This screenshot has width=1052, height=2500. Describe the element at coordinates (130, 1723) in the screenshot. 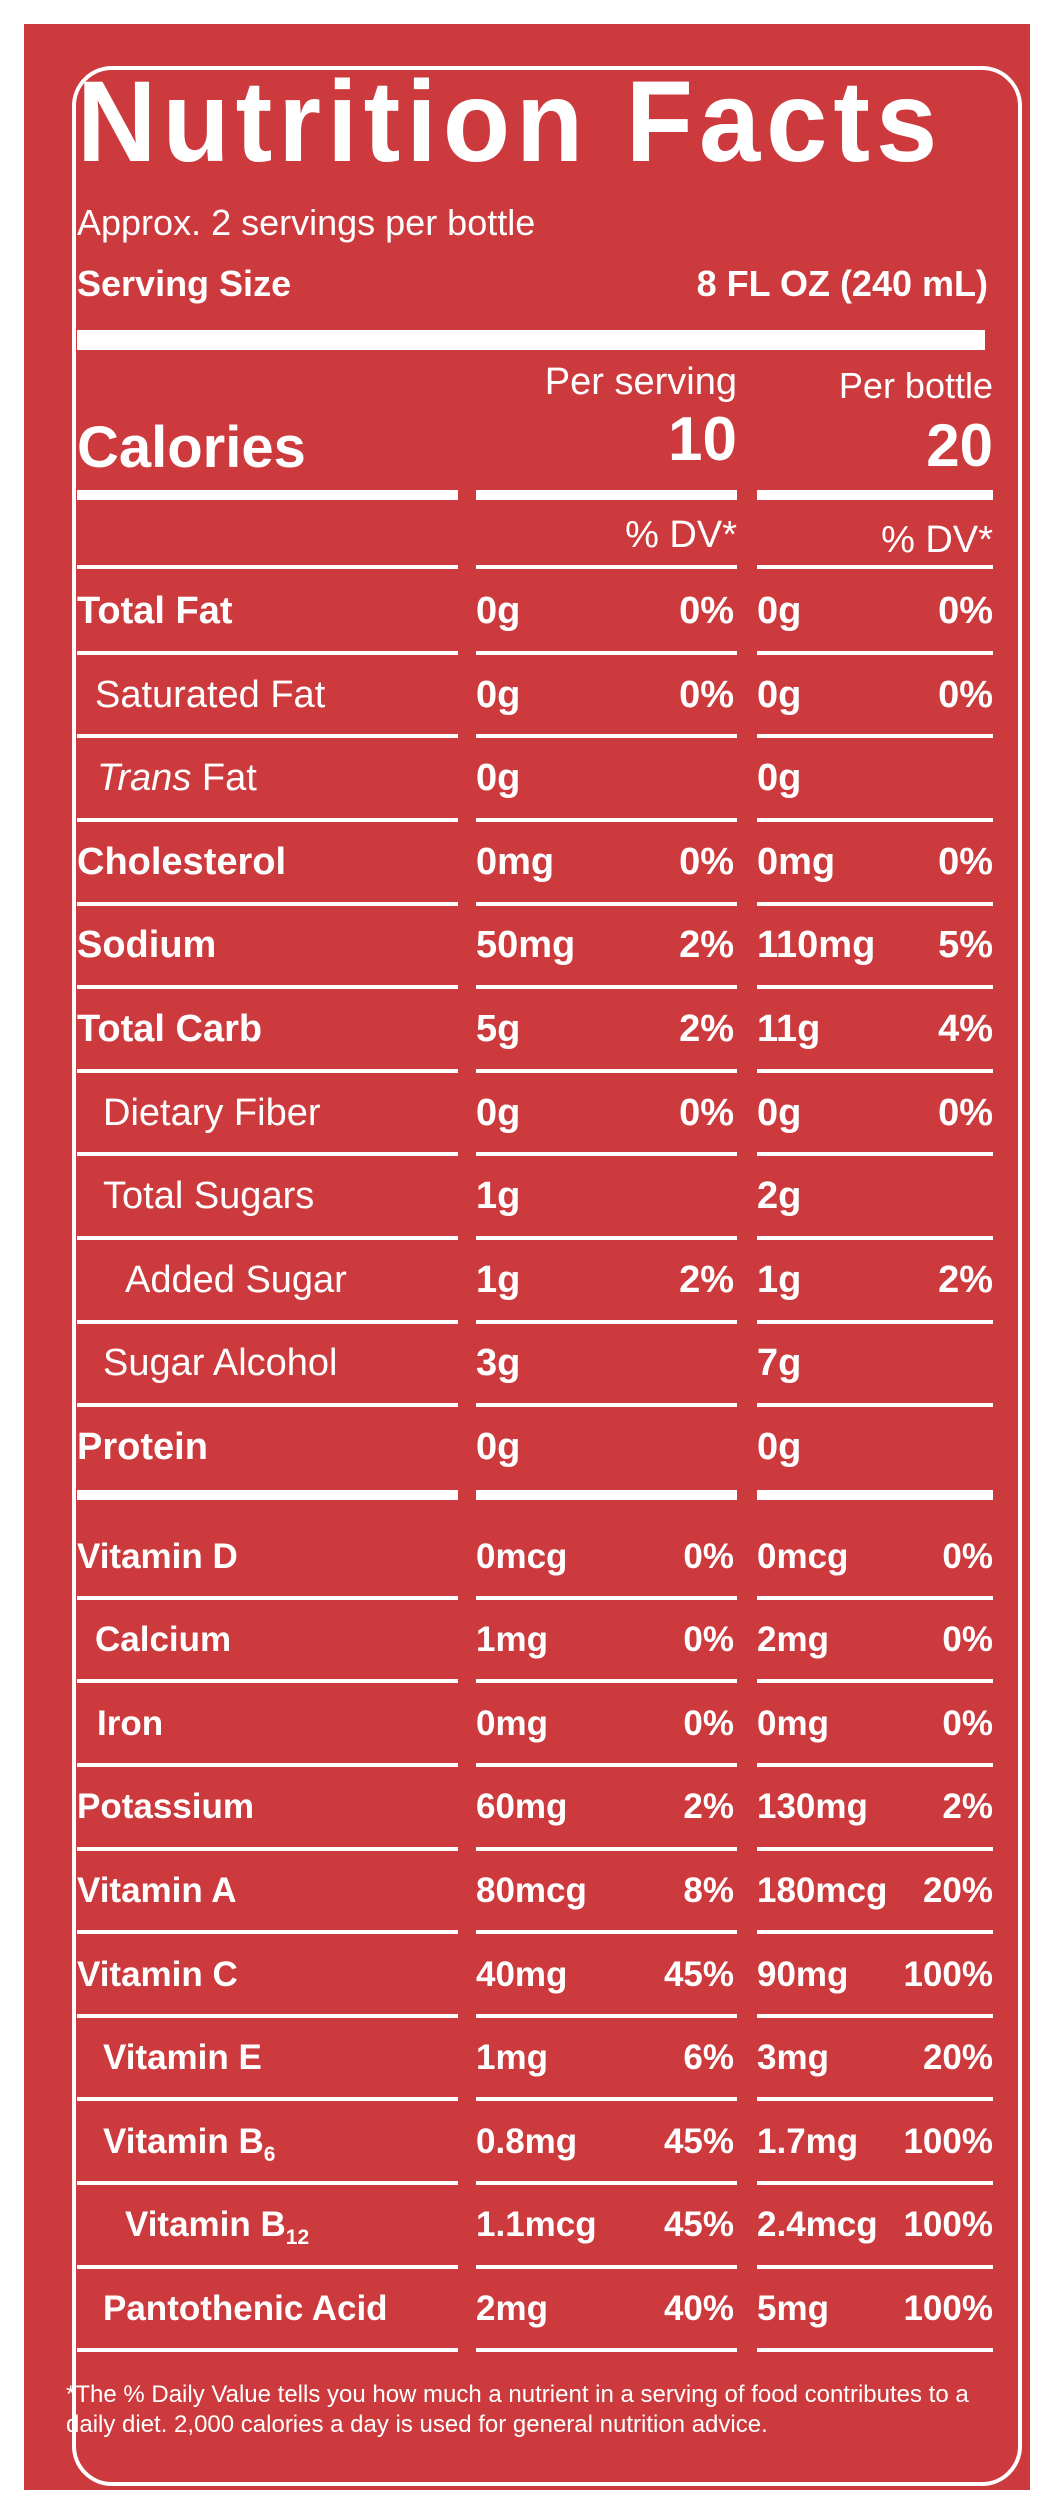

I see `nutrient-name-text: Iron` at that location.